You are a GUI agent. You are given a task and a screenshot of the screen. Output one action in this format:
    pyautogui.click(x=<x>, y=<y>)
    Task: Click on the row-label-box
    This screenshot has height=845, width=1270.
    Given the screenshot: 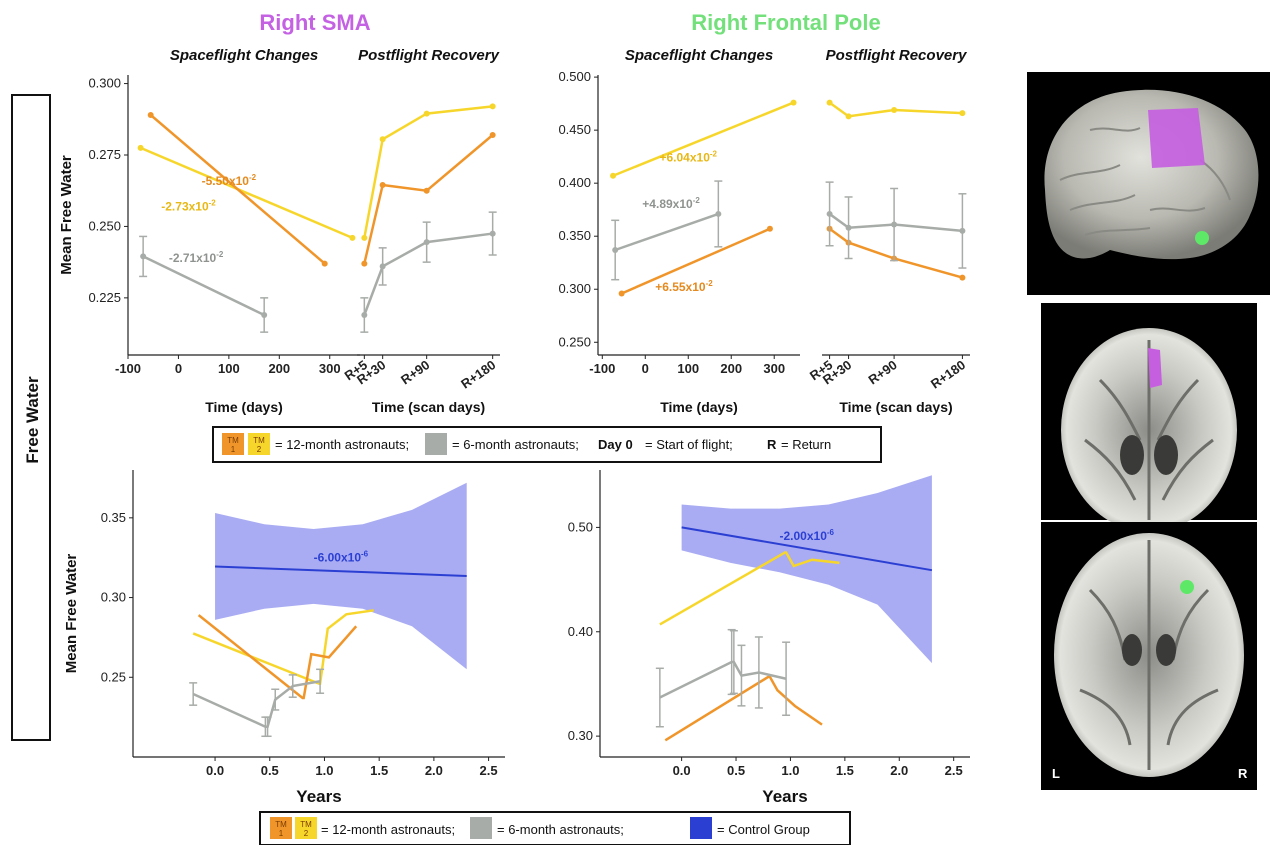 What is the action you would take?
    pyautogui.click(x=31, y=417)
    